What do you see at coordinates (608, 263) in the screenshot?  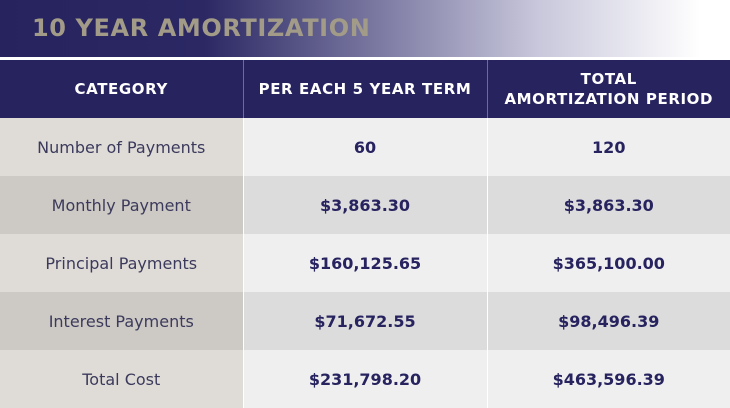 I see `row-total-value: $365,100.00` at bounding box center [608, 263].